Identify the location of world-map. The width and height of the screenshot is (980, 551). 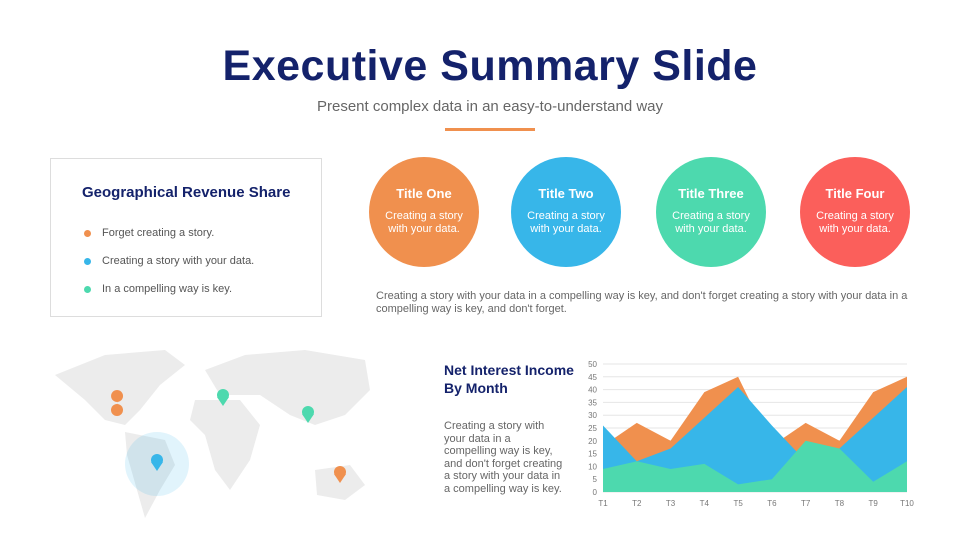
(212, 434).